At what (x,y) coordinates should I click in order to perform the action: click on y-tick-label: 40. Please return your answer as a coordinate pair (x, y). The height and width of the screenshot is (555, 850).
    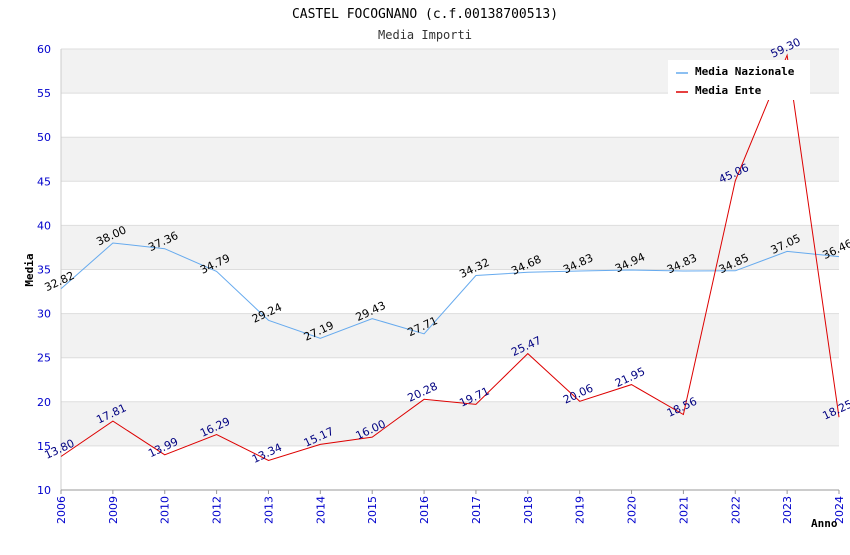
    Looking at the image, I should click on (44, 225).